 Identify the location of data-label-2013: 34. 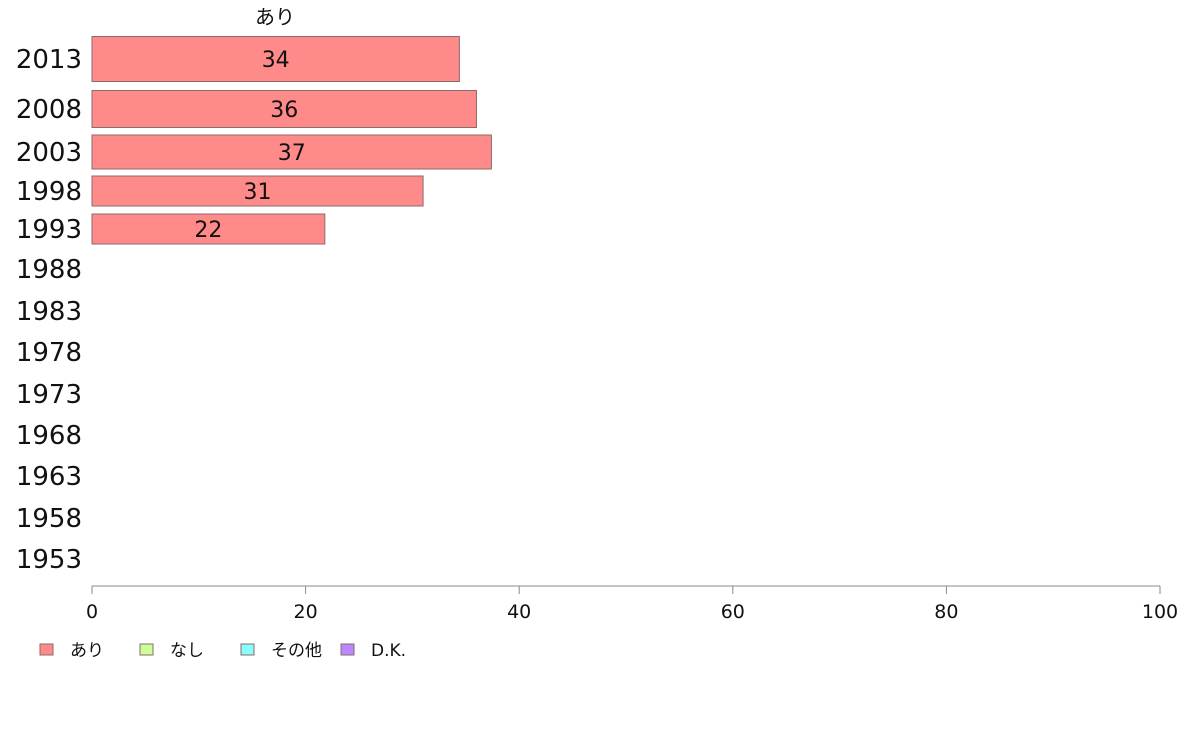
(276, 60).